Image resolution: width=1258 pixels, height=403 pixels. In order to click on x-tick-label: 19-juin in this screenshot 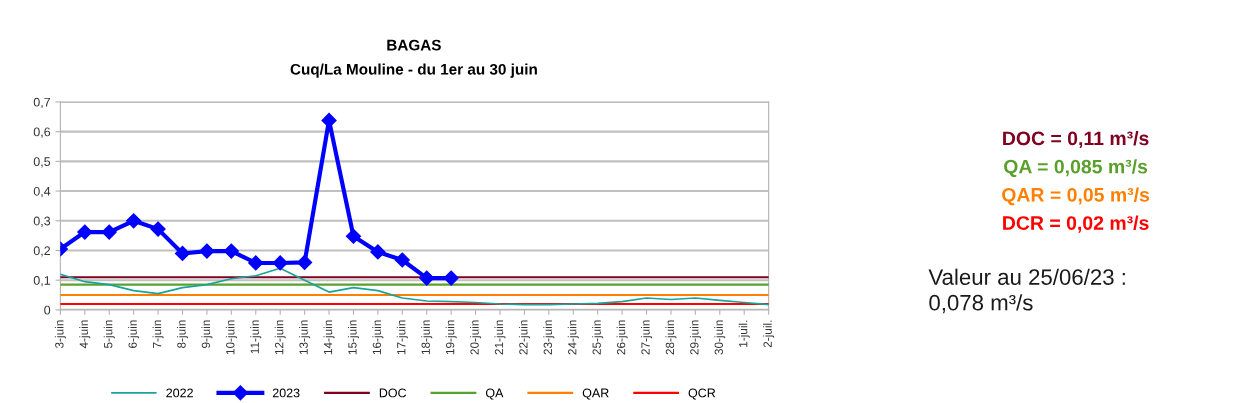, I will do `click(451, 337)`.